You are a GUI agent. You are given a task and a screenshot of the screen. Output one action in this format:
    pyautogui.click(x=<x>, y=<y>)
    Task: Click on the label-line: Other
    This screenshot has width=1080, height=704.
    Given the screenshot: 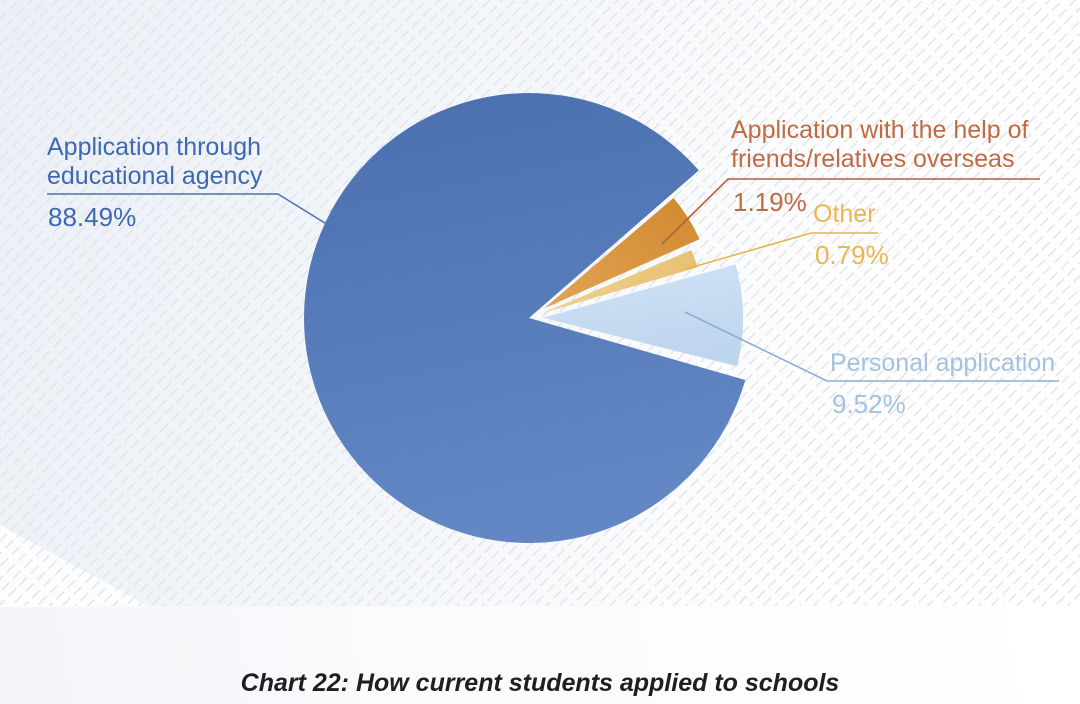 What is the action you would take?
    pyautogui.click(x=844, y=214)
    